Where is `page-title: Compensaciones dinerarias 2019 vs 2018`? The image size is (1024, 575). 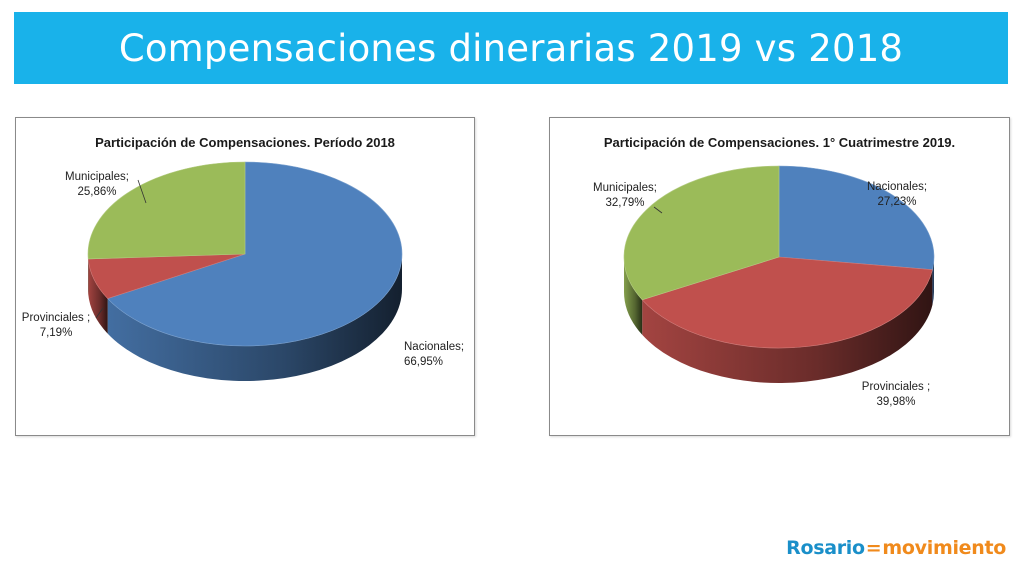 page-title: Compensaciones dinerarias 2019 vs 2018 is located at coordinates (511, 48).